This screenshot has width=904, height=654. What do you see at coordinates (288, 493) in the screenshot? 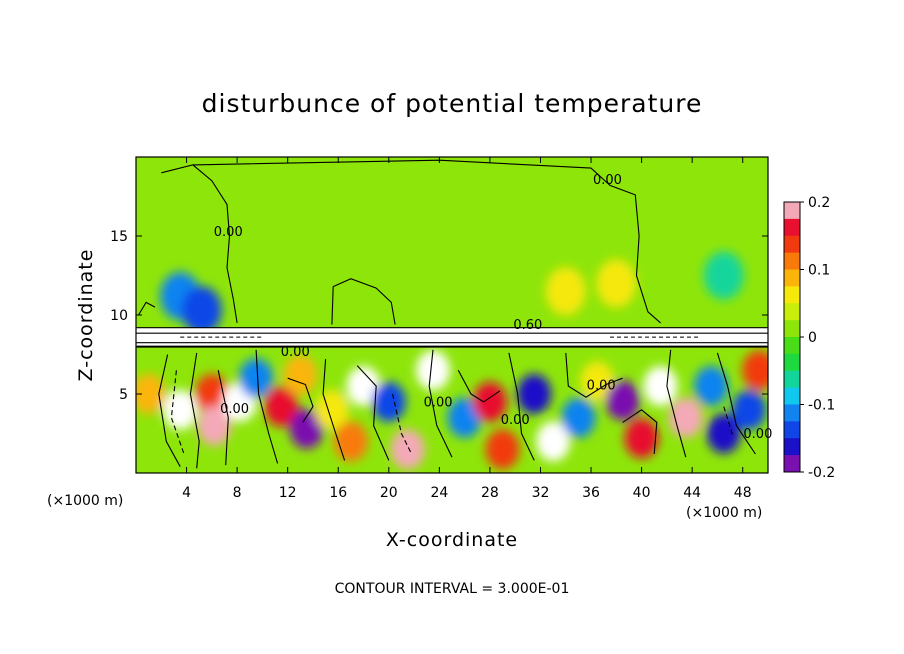
I see `x-tick-label: 12` at bounding box center [288, 493].